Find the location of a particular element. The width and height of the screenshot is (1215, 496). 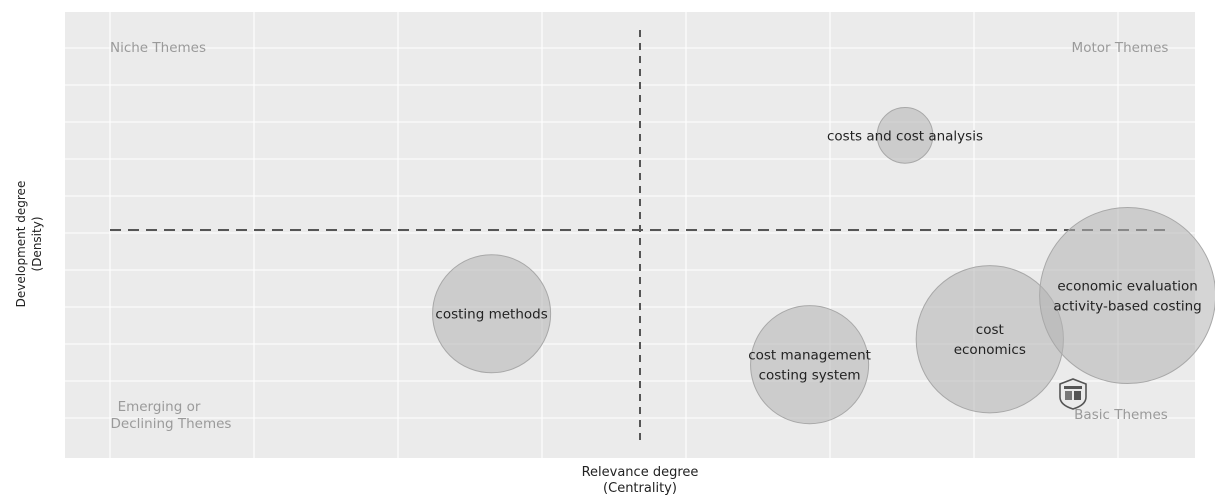

bubble-label: costing methods is located at coordinates (491, 315).